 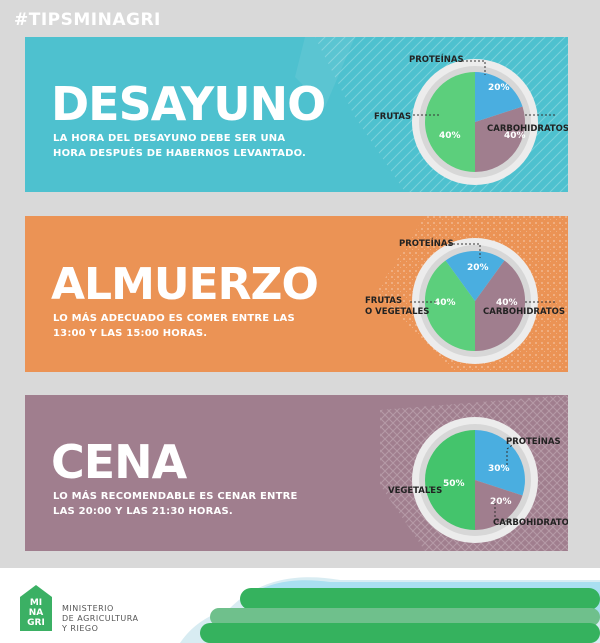 What do you see at coordinates (384, 301) in the screenshot?
I see `label-fruits-line1: FRUTAS` at bounding box center [384, 301].